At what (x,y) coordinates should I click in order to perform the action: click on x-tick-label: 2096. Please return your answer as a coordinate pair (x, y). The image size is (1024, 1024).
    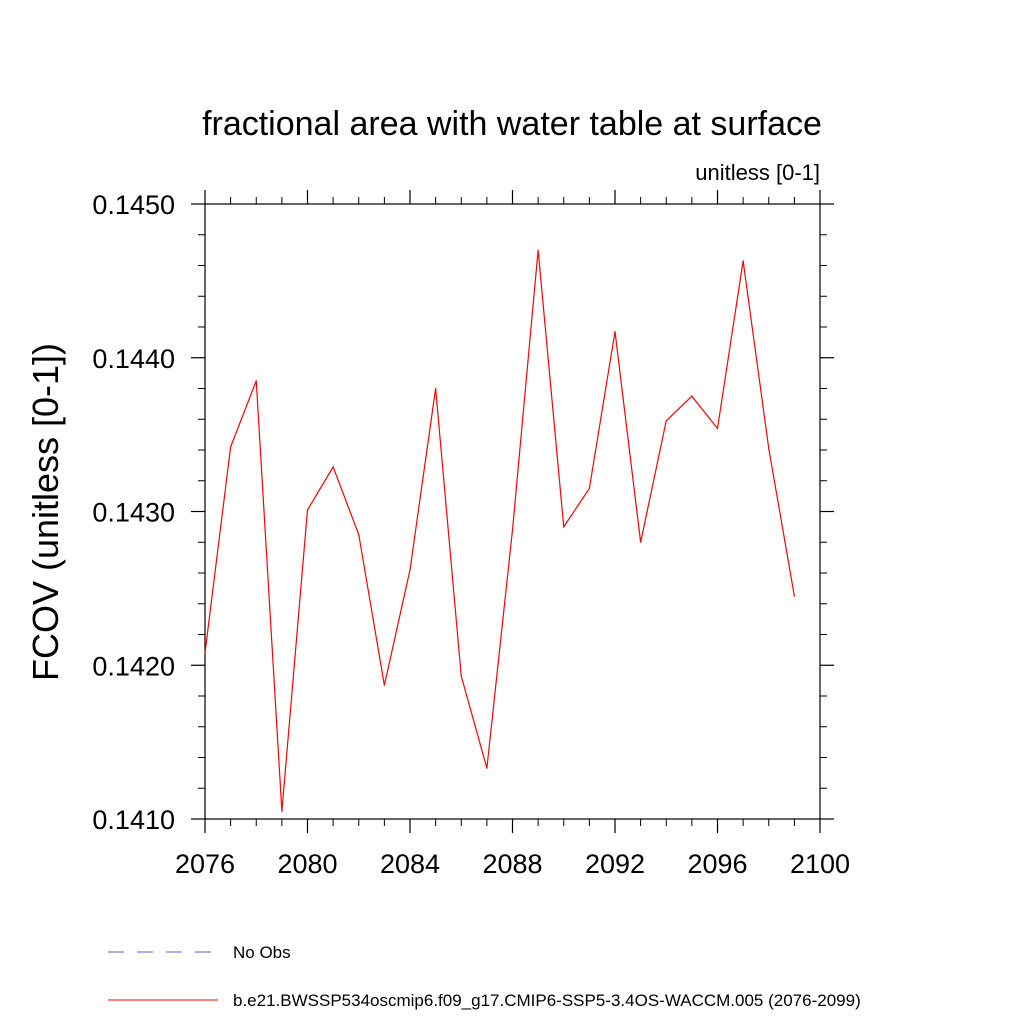
    Looking at the image, I should click on (717, 864).